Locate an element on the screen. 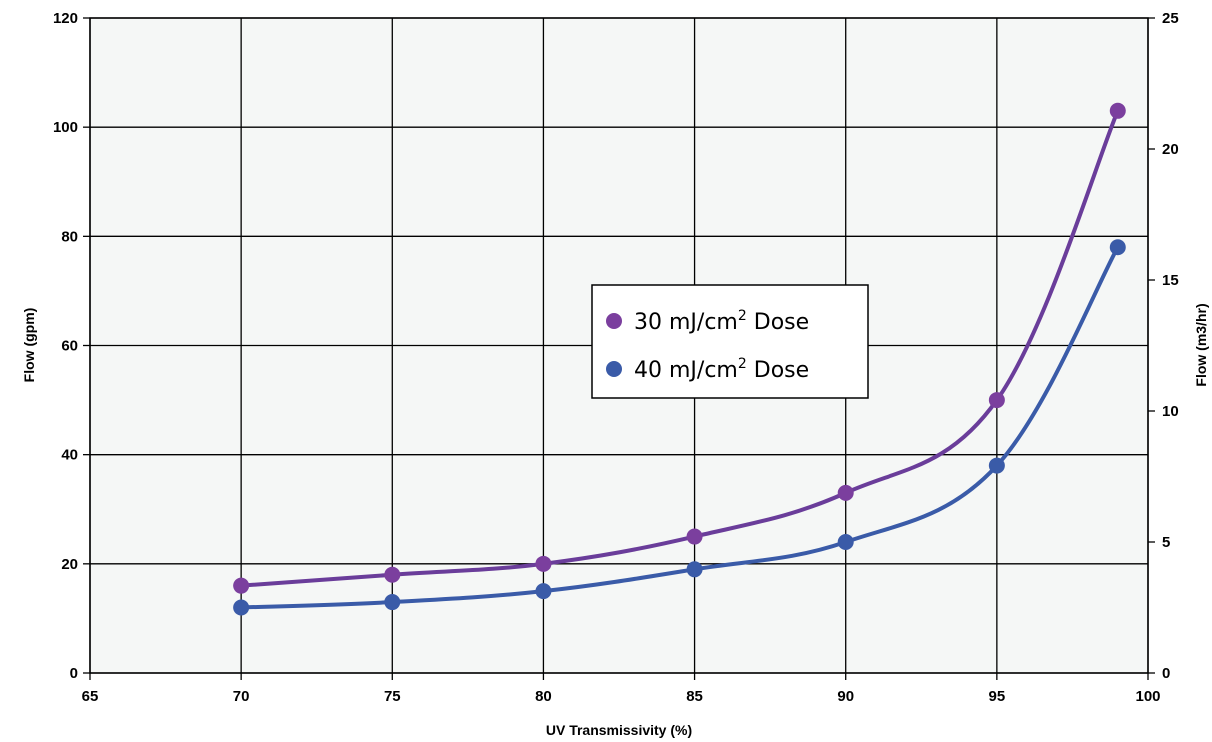 This screenshot has width=1212, height=742. y-tick-label: 100 is located at coordinates (65, 127).